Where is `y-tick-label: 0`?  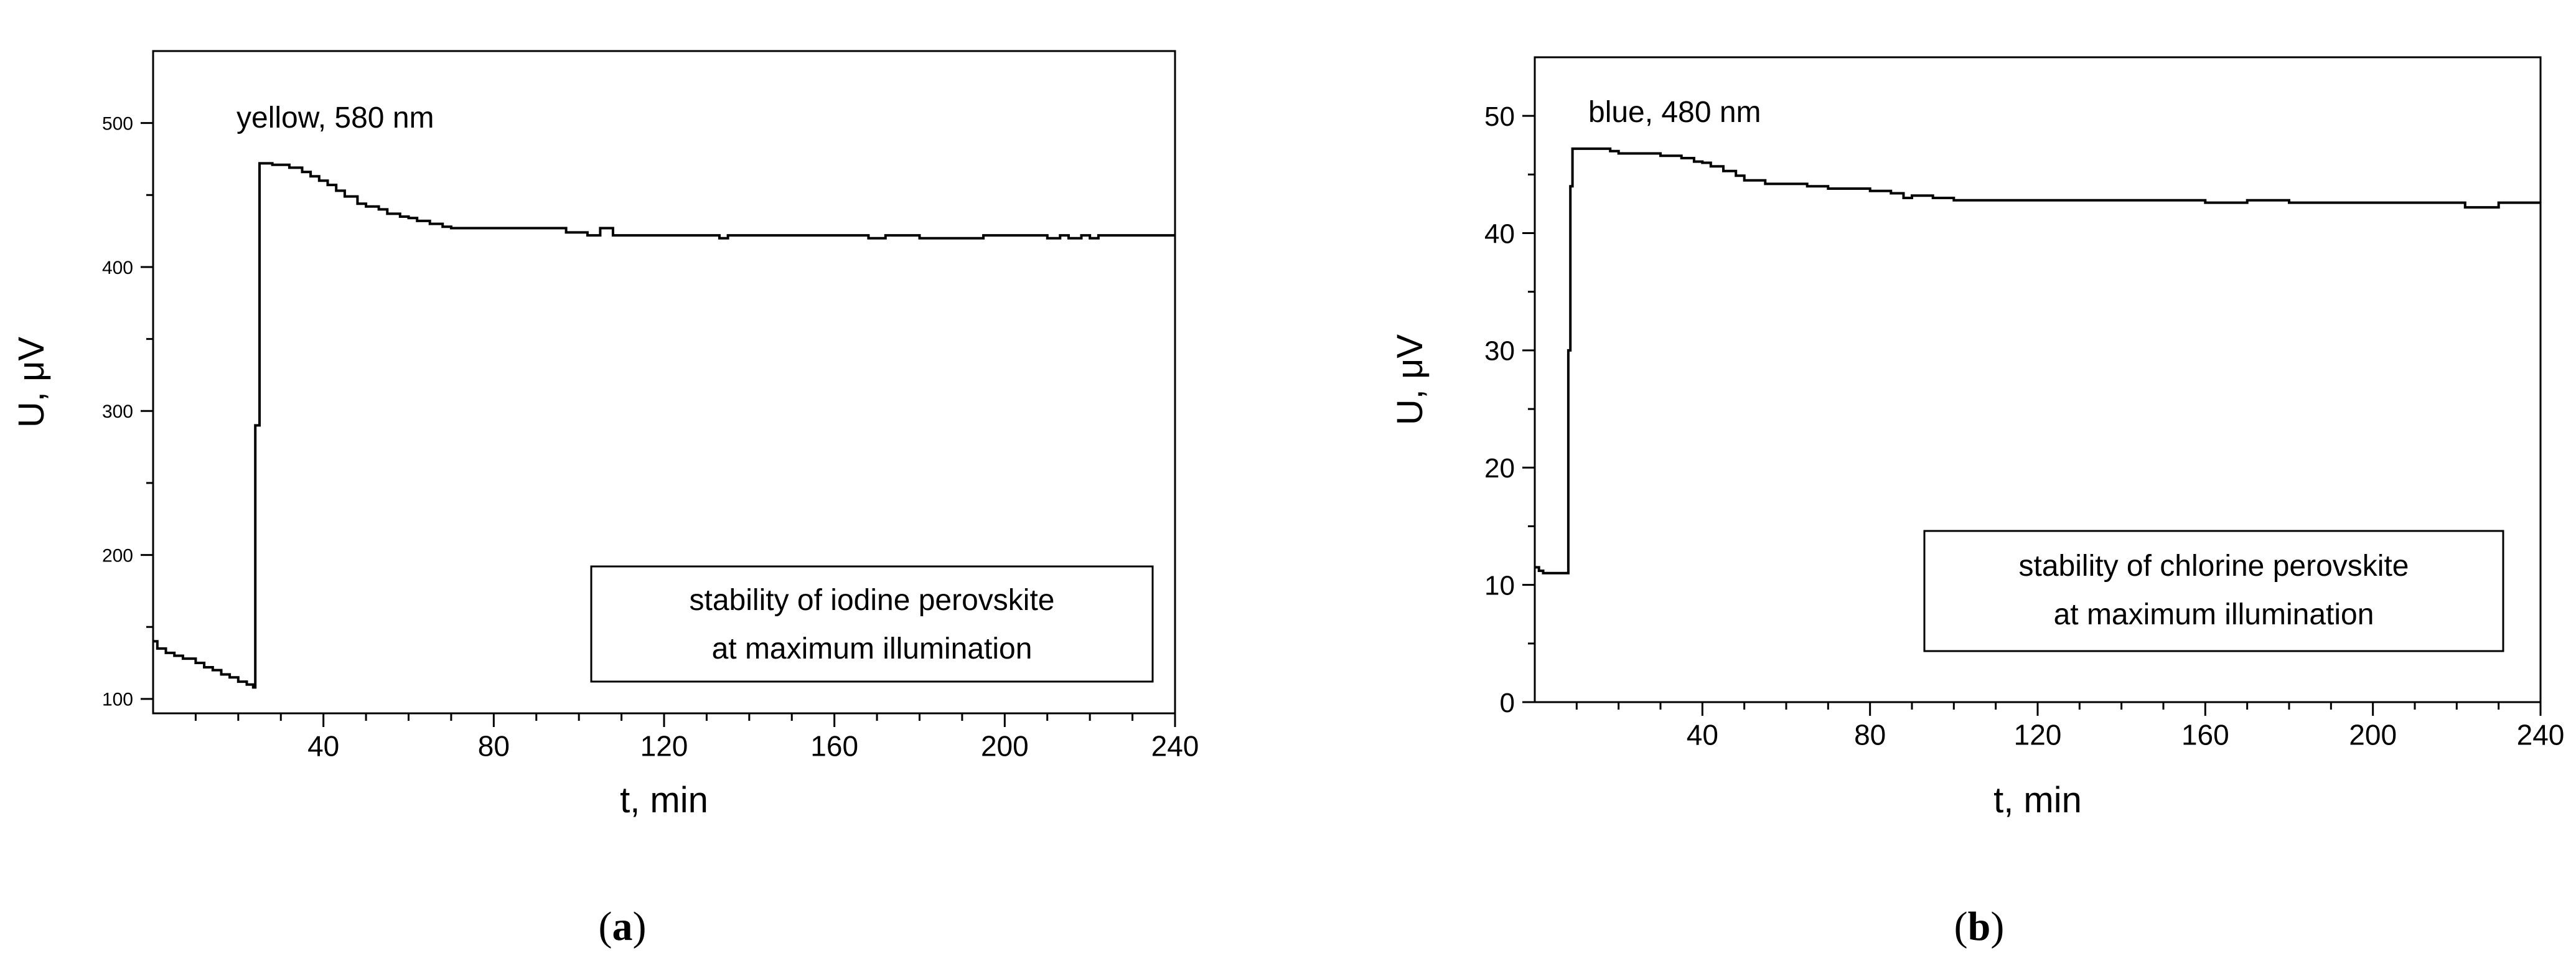 y-tick-label: 0 is located at coordinates (1507, 703).